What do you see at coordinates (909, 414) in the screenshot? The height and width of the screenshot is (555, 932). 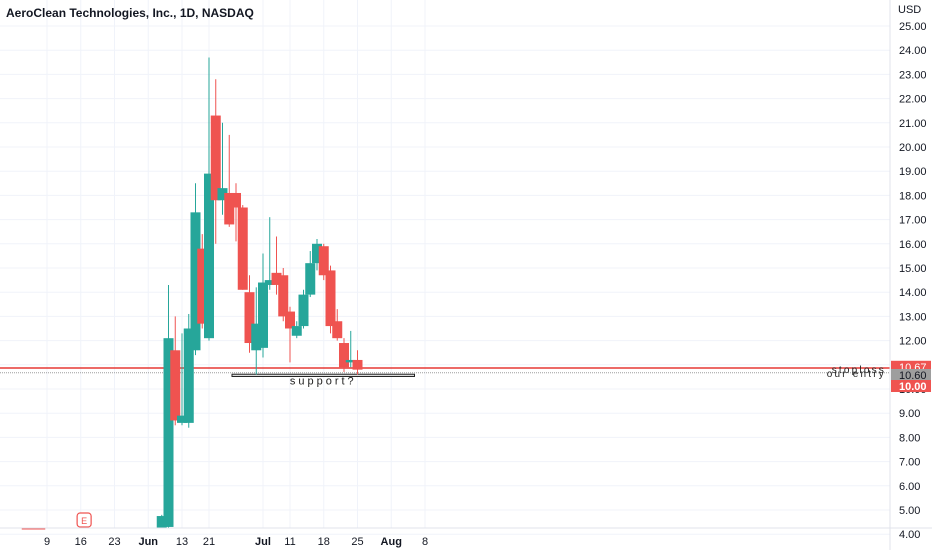 I see `y-tick-label: 9.00` at bounding box center [909, 414].